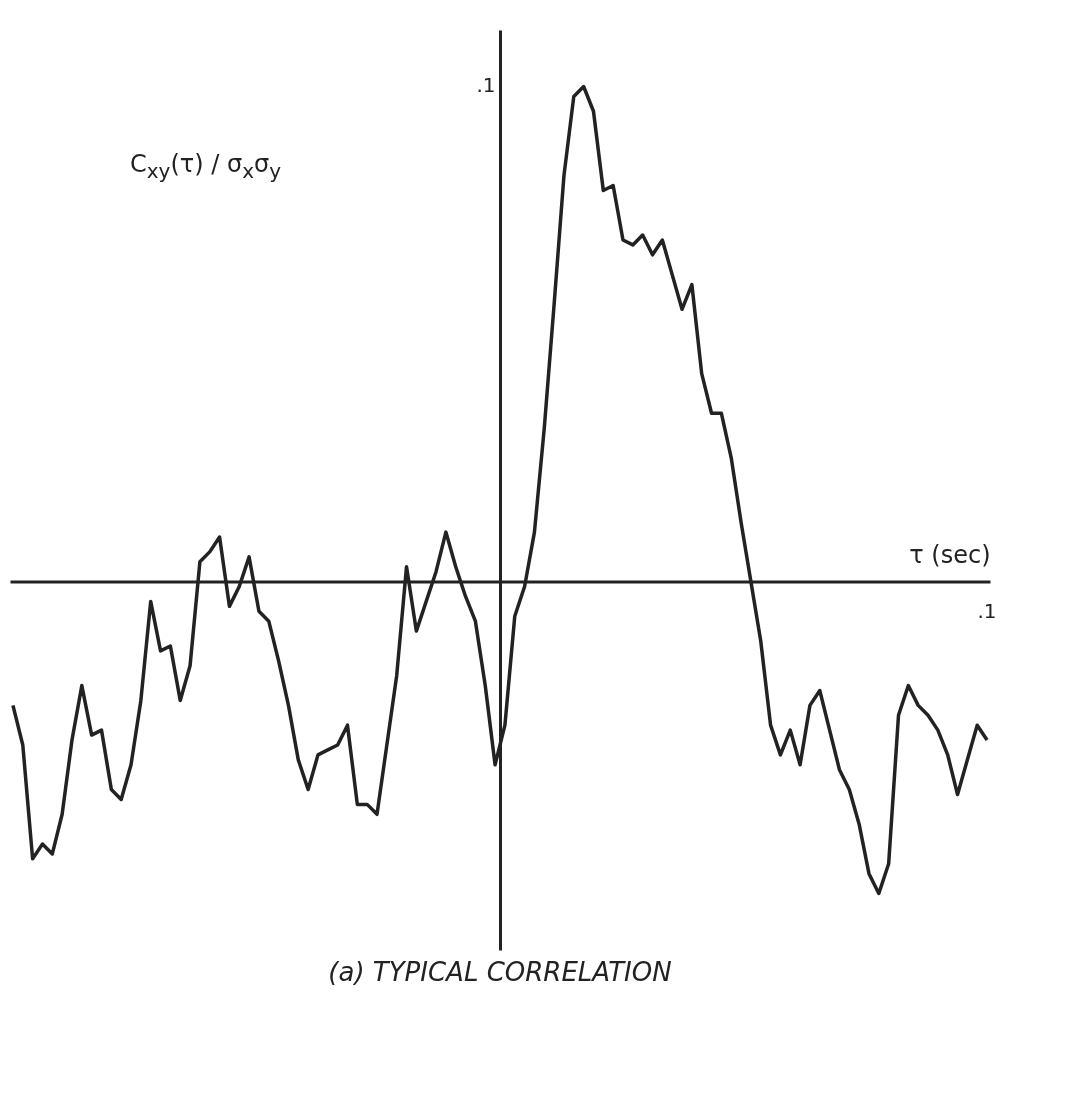 The width and height of the screenshot is (1073, 1101). Describe the element at coordinates (950, 555) in the screenshot. I see `x-axis-title: τ (sec)` at that location.